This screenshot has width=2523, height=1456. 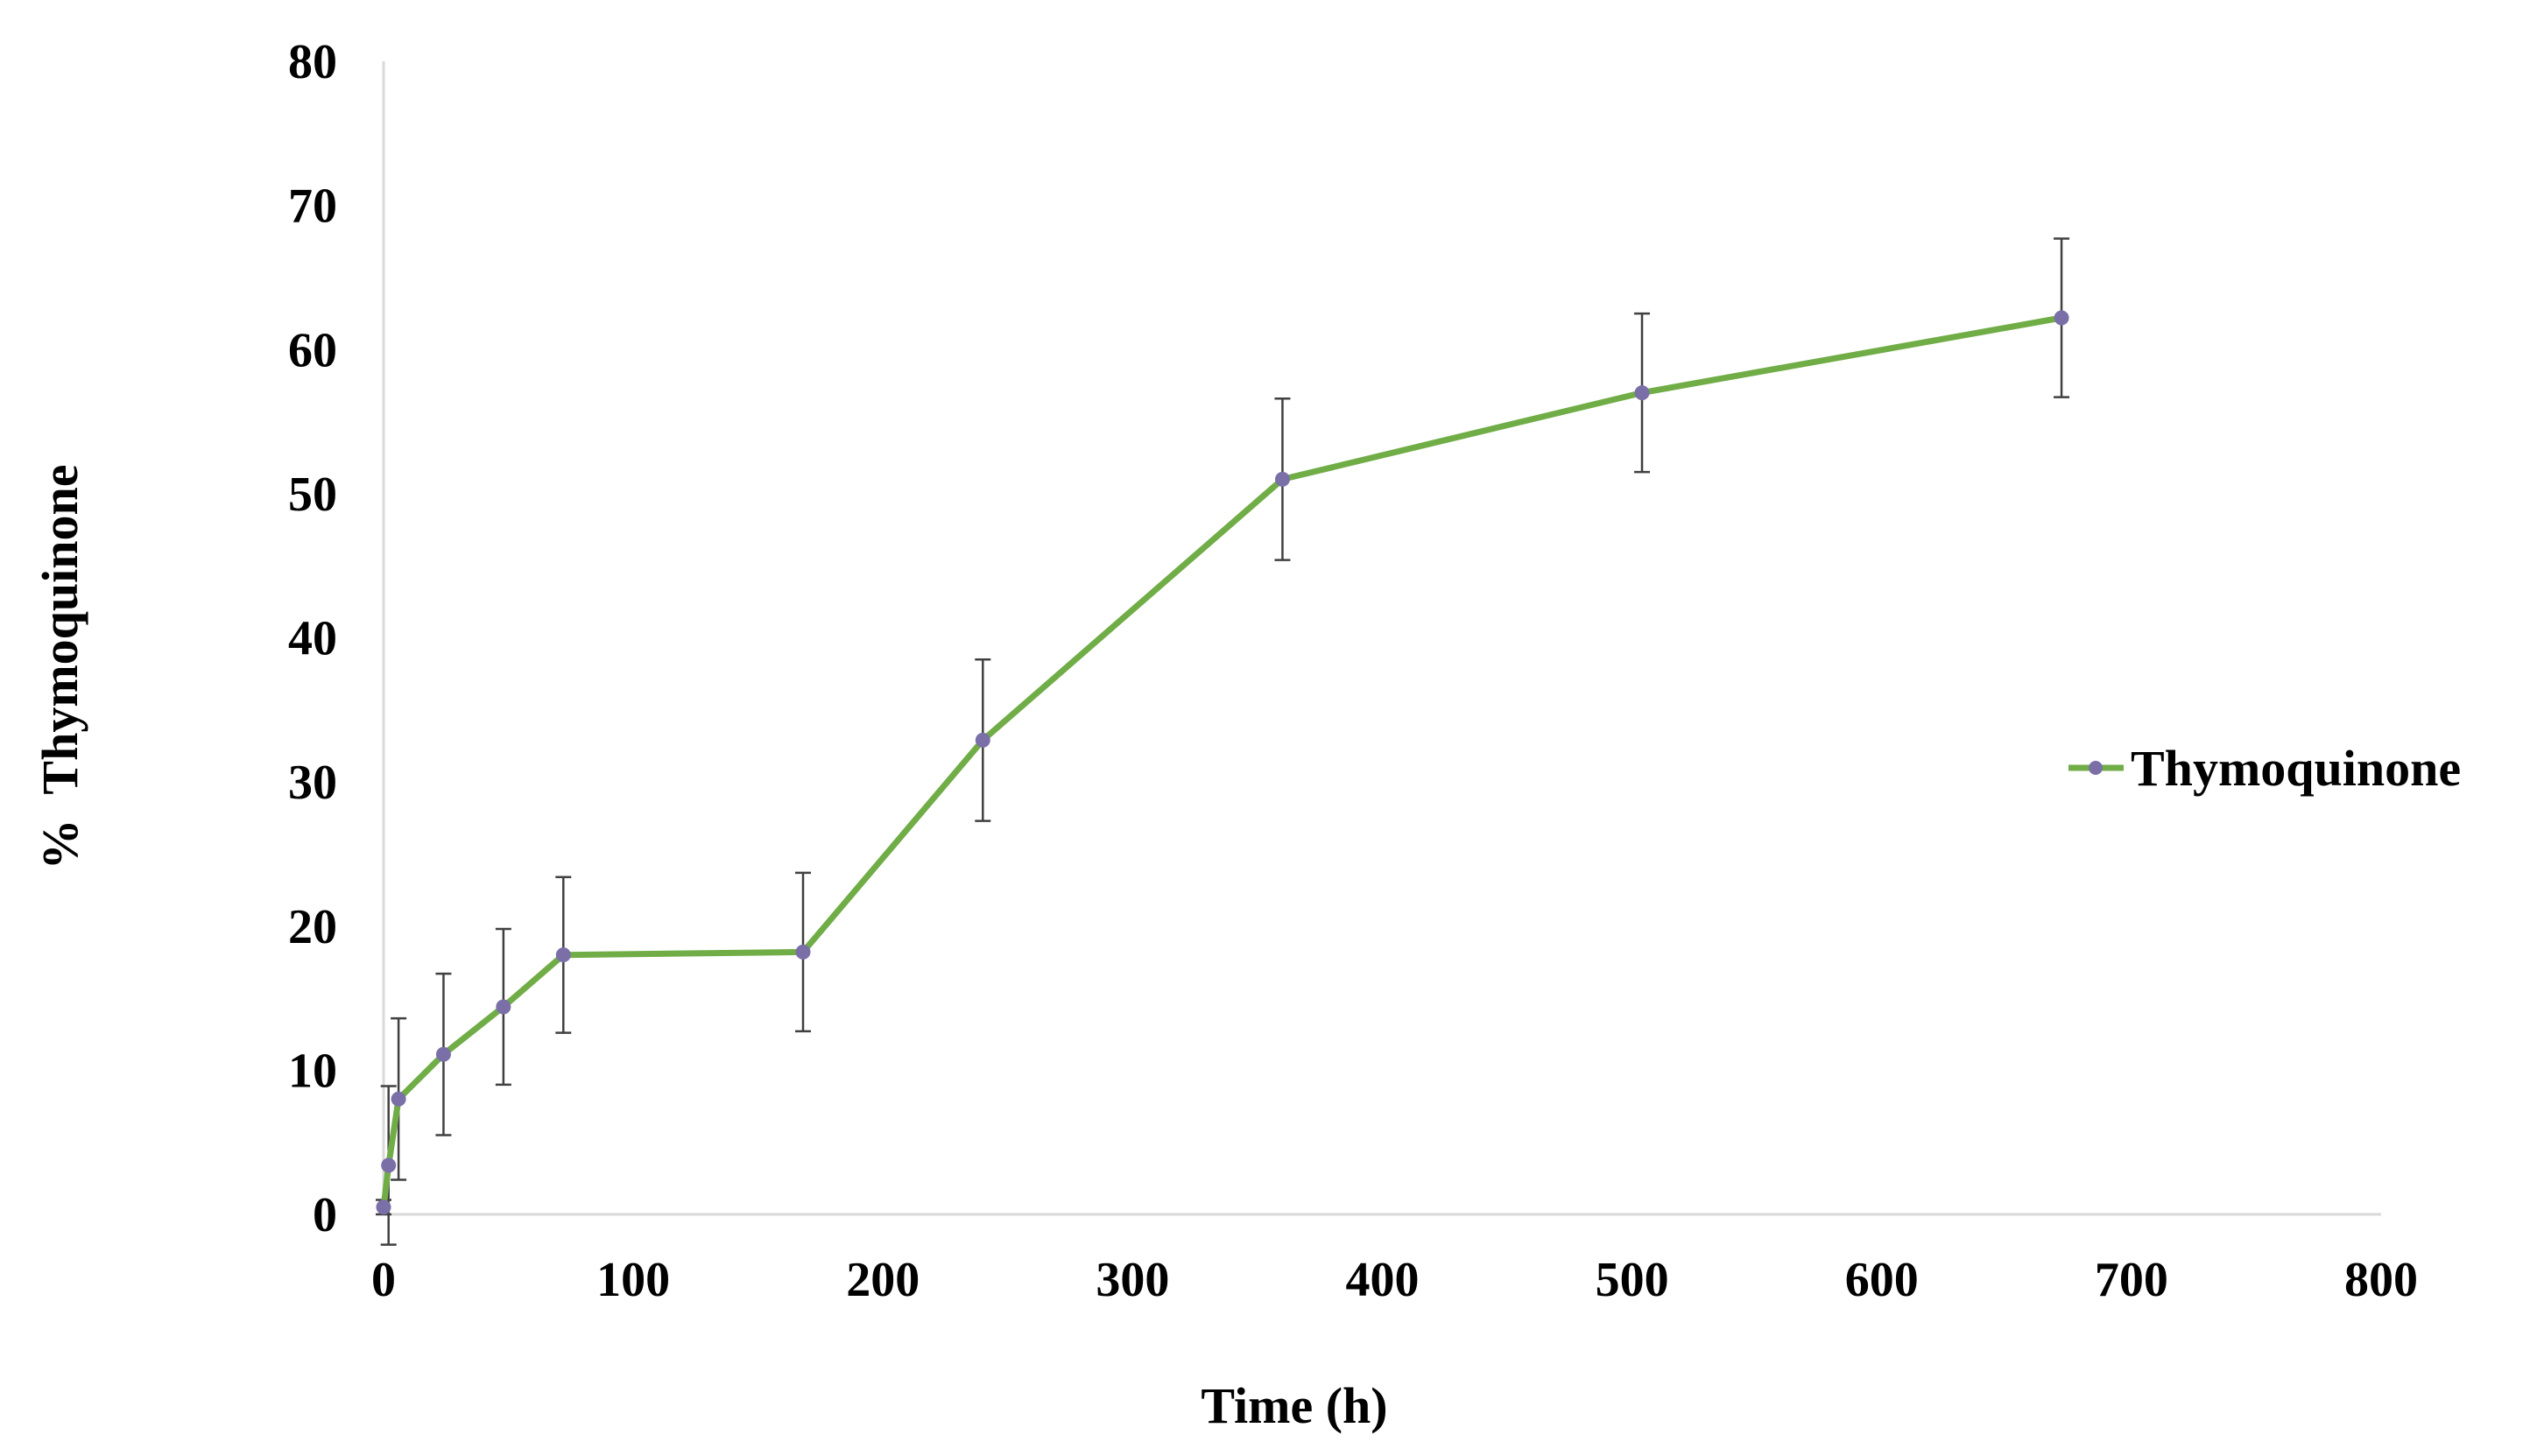 What do you see at coordinates (313, 639) in the screenshot?
I see `y-tick-label: 40` at bounding box center [313, 639].